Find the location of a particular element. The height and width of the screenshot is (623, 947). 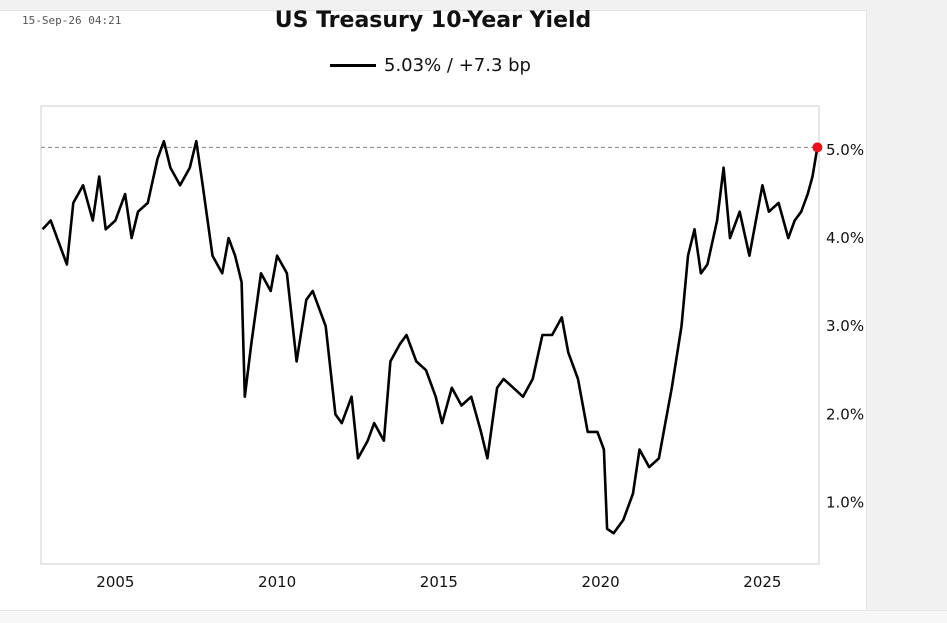

x-tick-label: 2025 is located at coordinates (762, 582).